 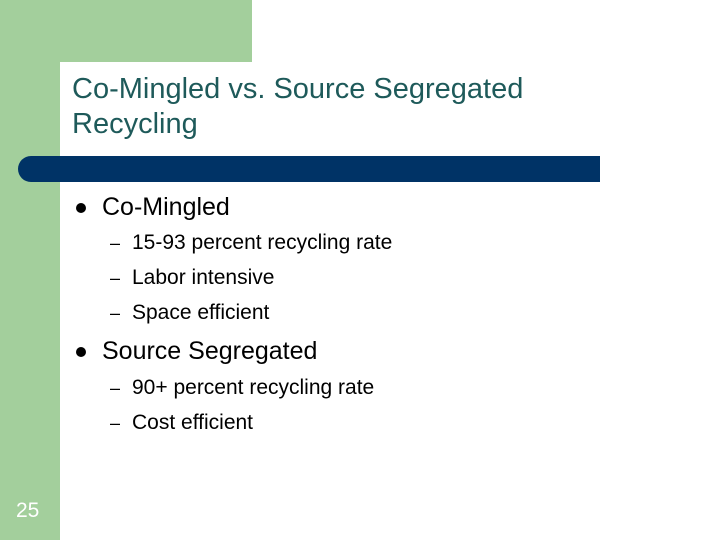 I want to click on top-accent-block, so click(x=156, y=31).